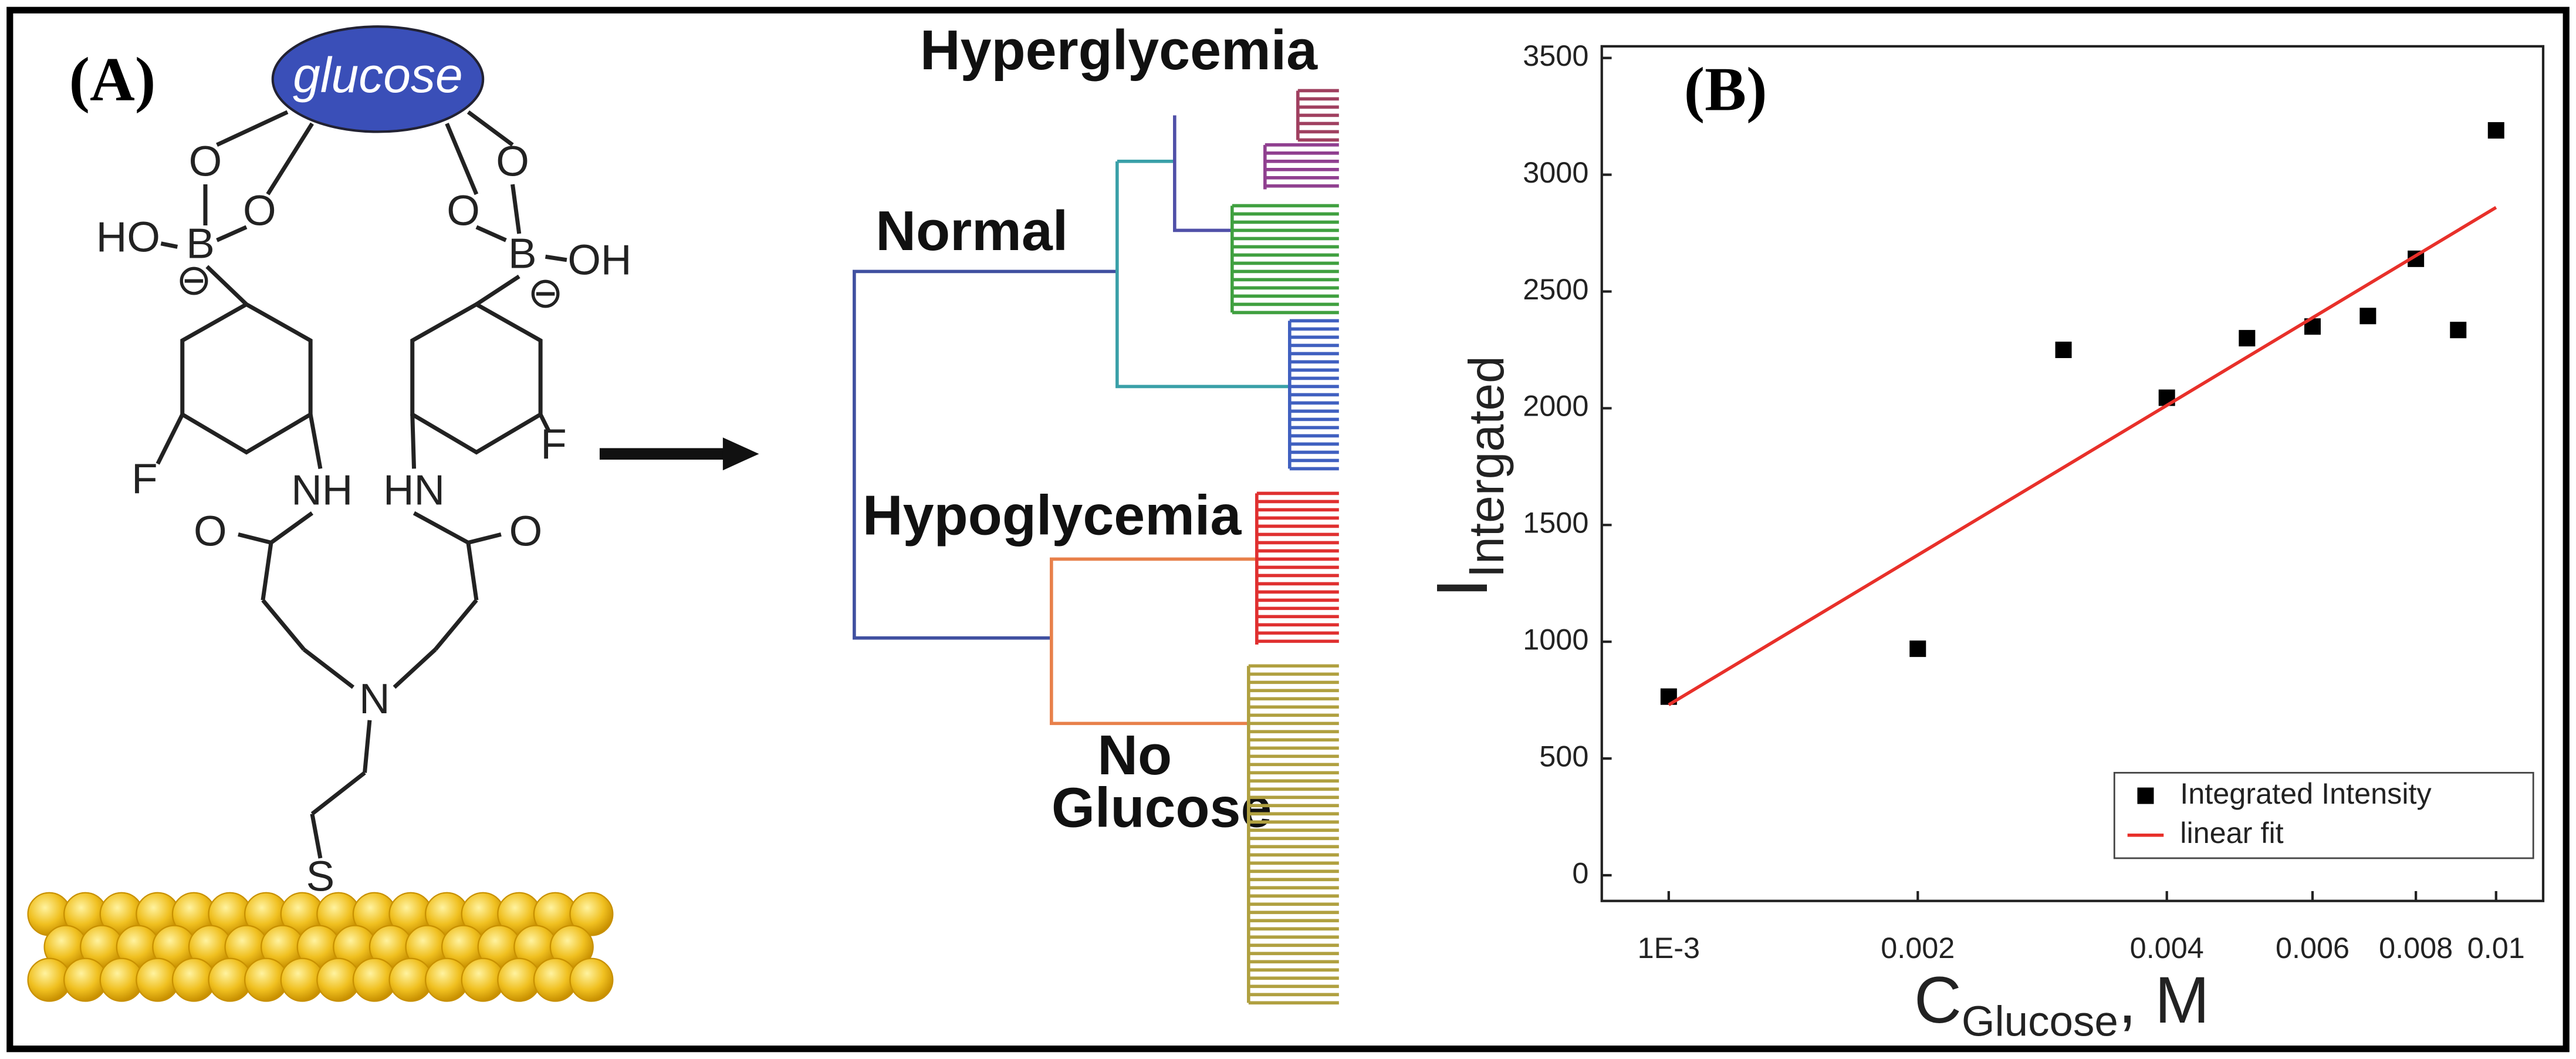  I want to click on x-axis-label: CGlucose, M, so click(2061, 1004).